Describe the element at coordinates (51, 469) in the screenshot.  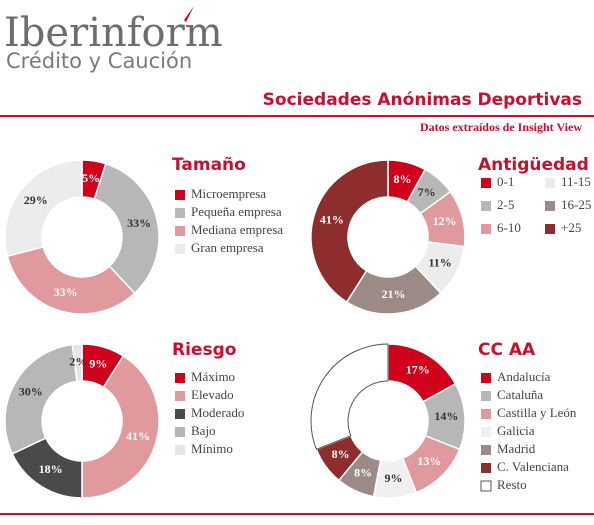
I see `data-label: 18%` at that location.